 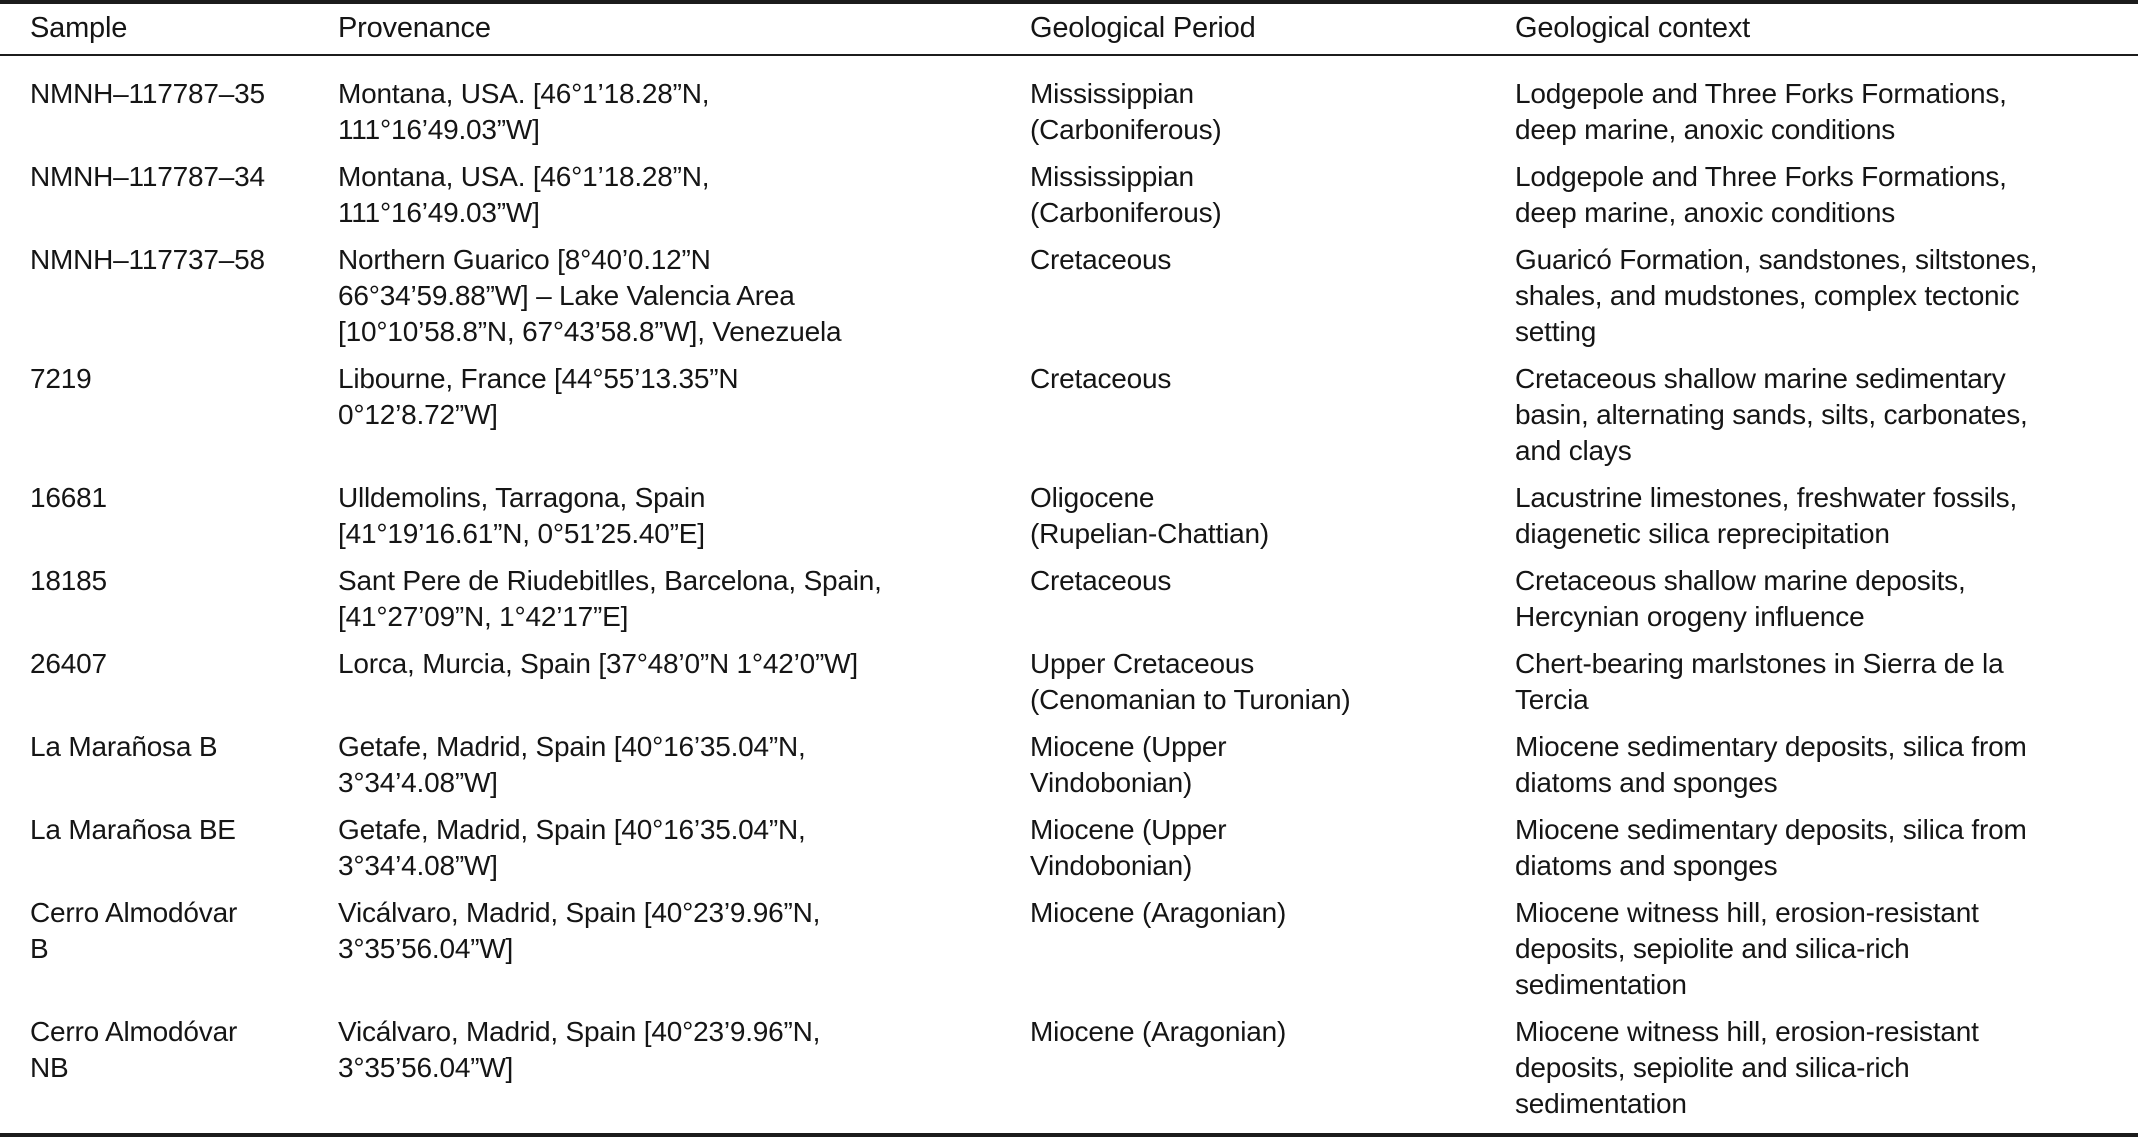 I want to click on sample-cell: La Marañosa BE, so click(x=133, y=829).